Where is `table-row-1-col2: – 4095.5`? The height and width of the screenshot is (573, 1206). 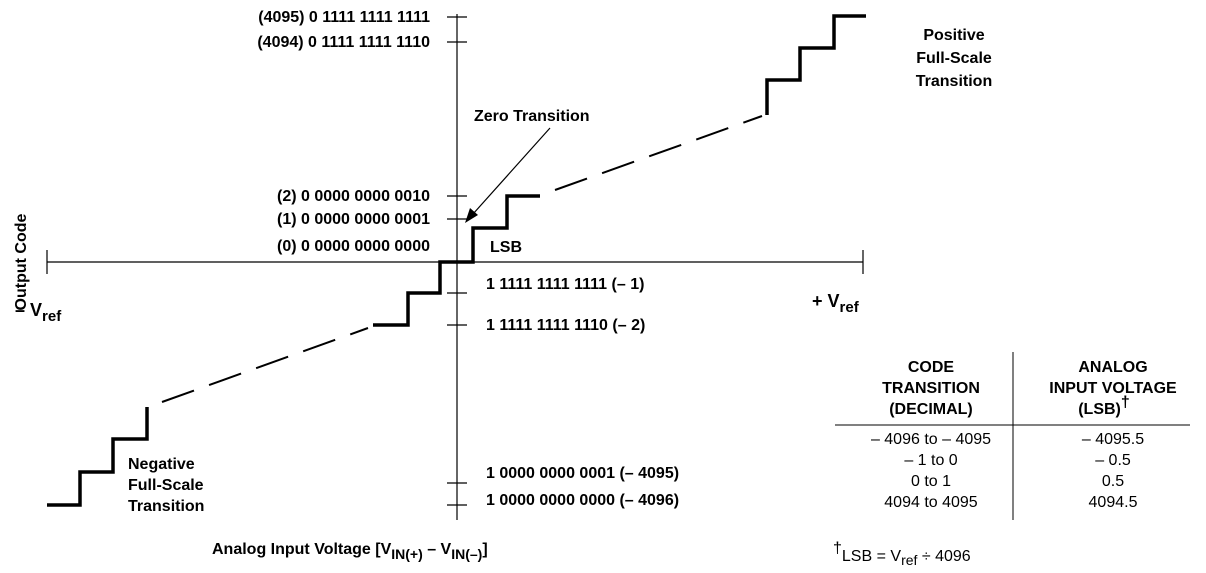 table-row-1-col2: – 4095.5 is located at coordinates (1113, 439).